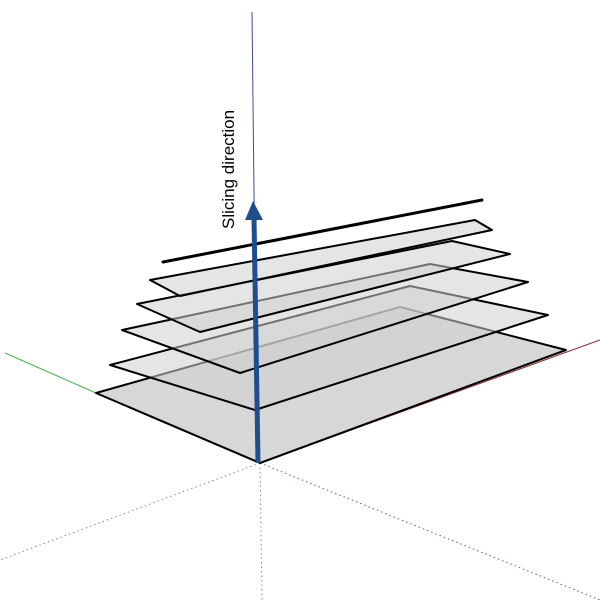 The width and height of the screenshot is (600, 600). What do you see at coordinates (130, 511) in the screenshot?
I see `axis-negative-x-dotted` at bounding box center [130, 511].